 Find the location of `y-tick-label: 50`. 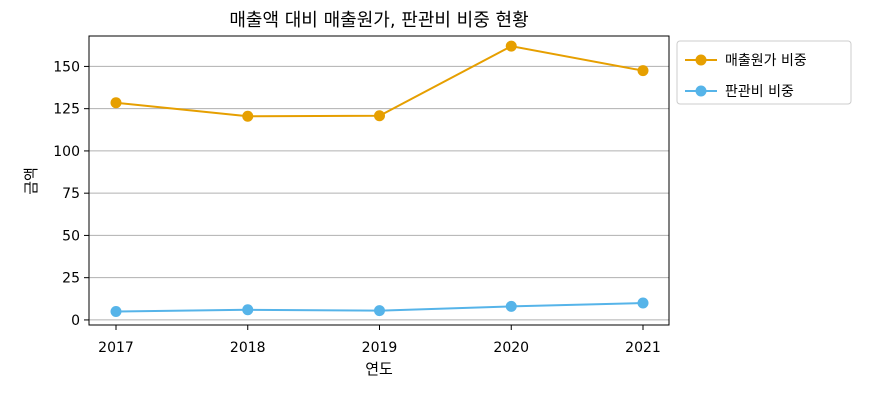

y-tick-label: 50 is located at coordinates (71, 236).